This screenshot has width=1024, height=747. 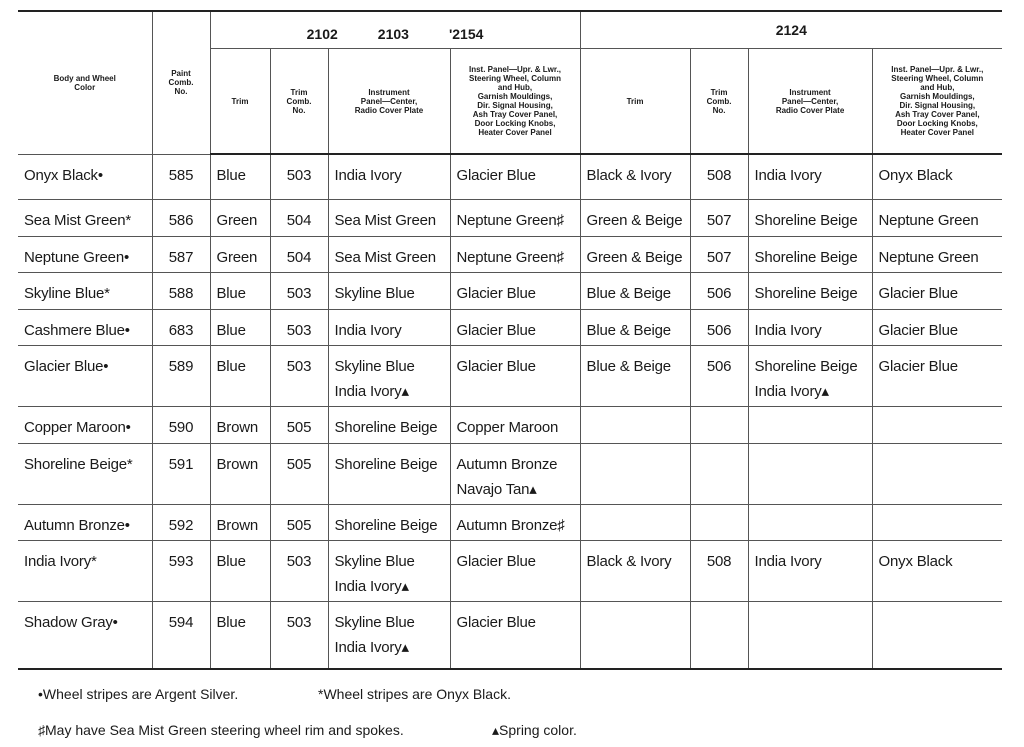 What do you see at coordinates (719, 375) in the screenshot?
I see `table-cell: 506` at bounding box center [719, 375].